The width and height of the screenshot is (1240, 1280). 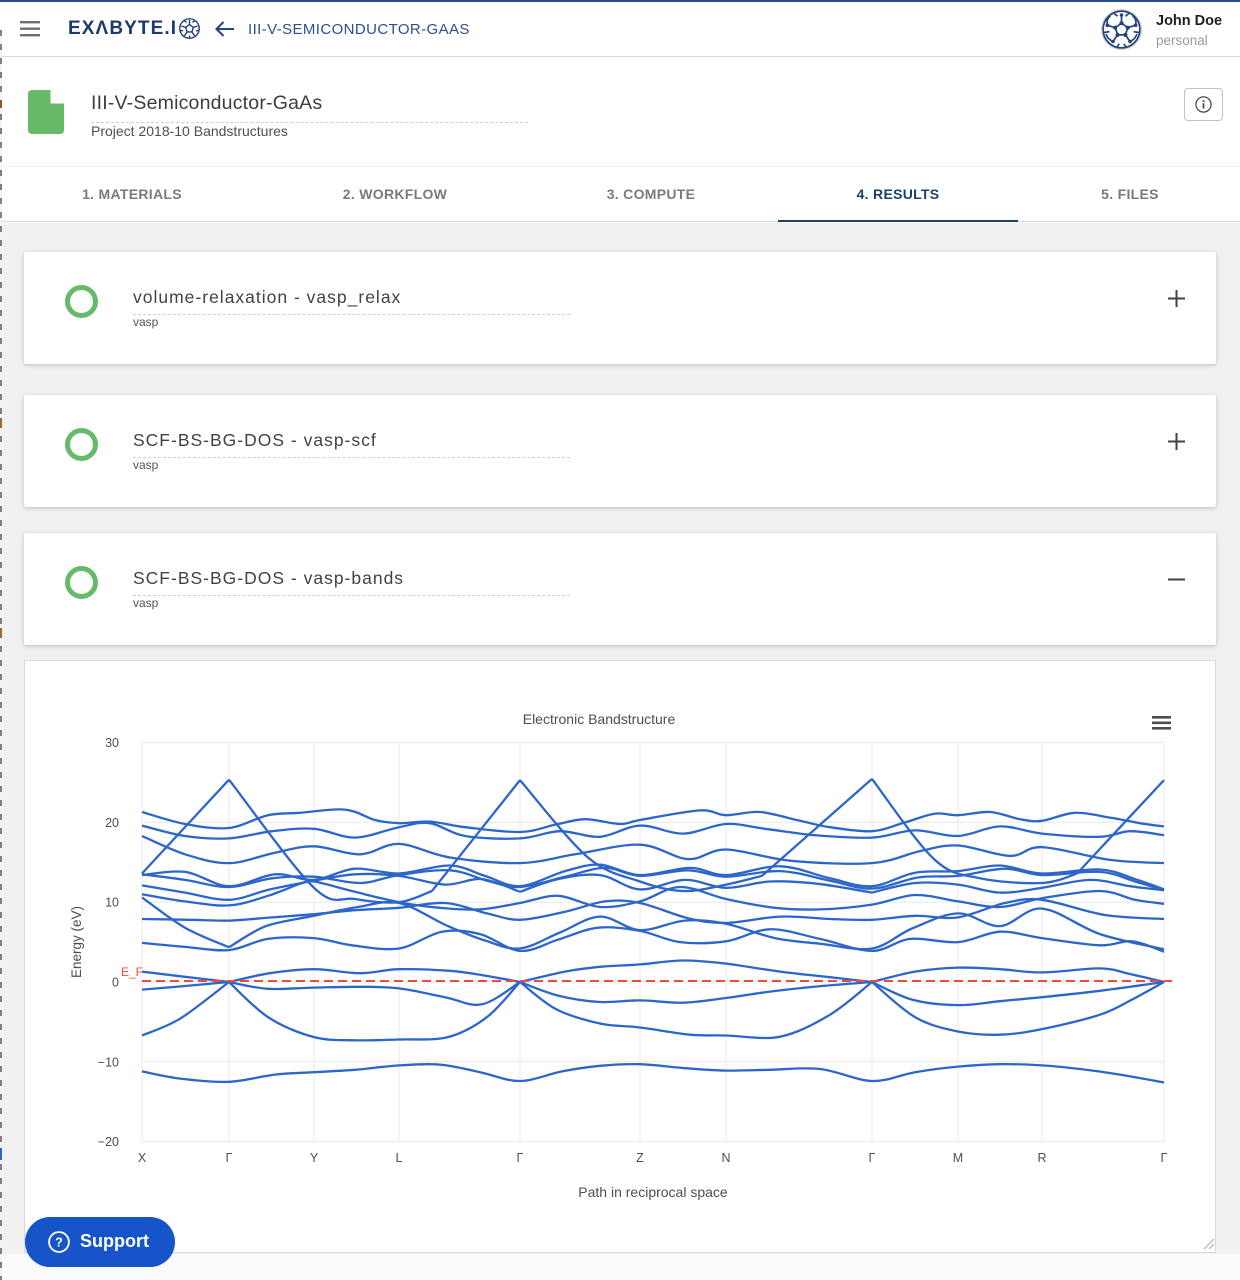 What do you see at coordinates (108, 1142) in the screenshot?
I see `svg-text: −20` at bounding box center [108, 1142].